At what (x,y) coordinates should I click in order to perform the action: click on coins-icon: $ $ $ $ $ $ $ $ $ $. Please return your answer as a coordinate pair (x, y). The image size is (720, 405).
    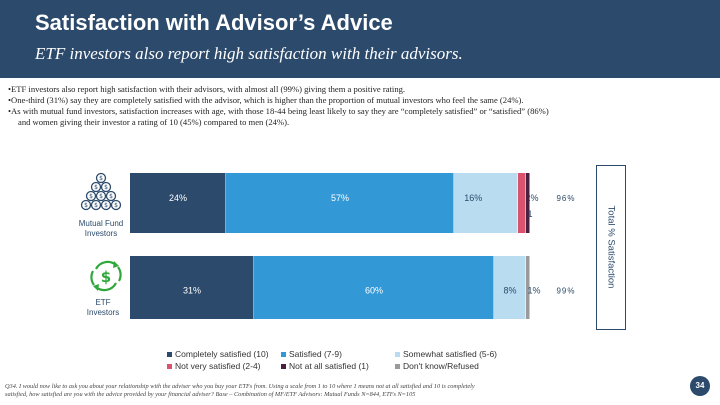
    Looking at the image, I should click on (101, 196).